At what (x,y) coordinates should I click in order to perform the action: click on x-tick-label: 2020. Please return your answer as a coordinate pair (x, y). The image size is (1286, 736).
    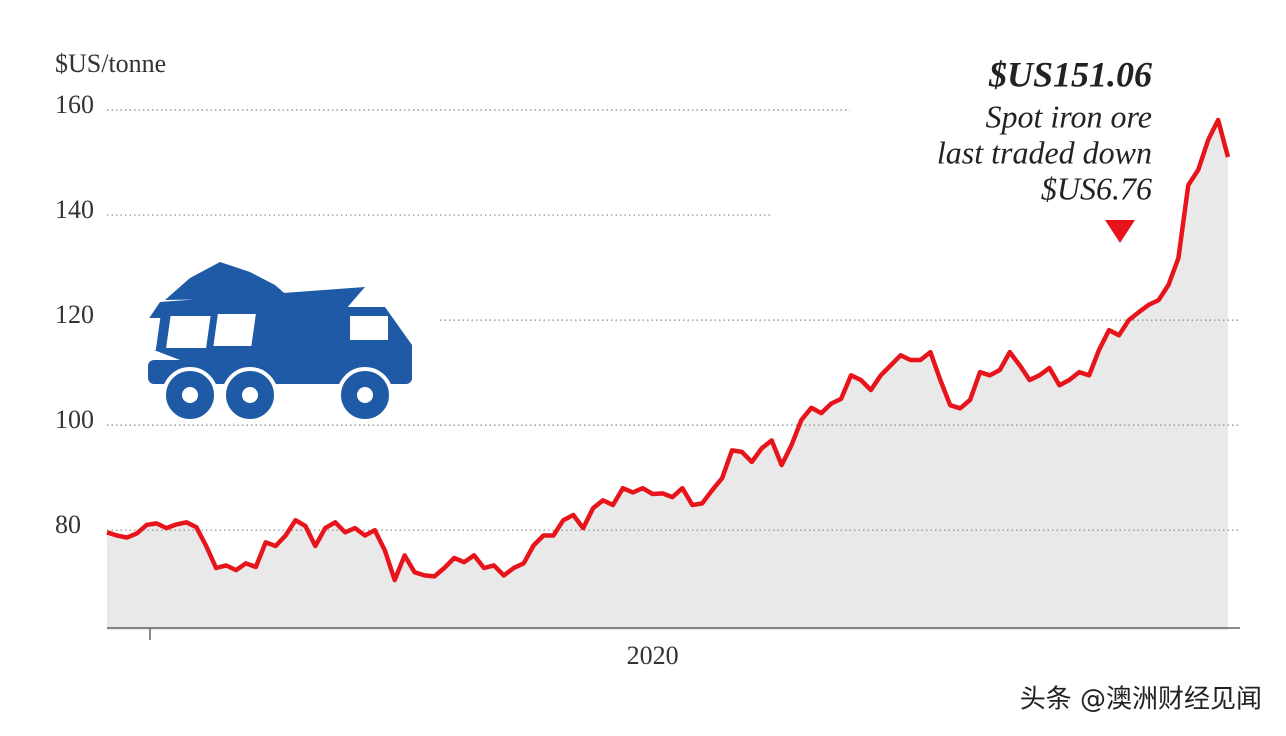
    Looking at the image, I should click on (653, 655).